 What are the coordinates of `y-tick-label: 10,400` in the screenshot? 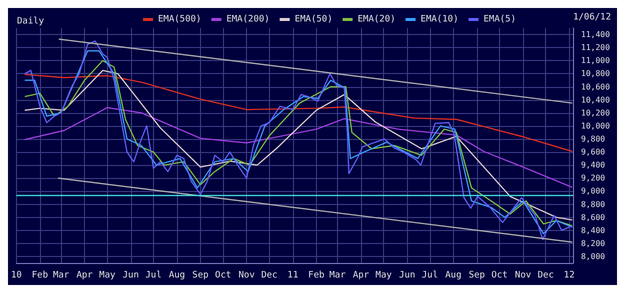 It's located at (595, 99).